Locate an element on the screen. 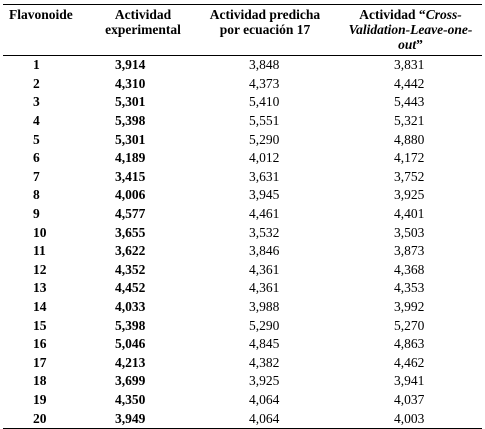 The image size is (485, 429). cell-flavonoide: 16 is located at coordinates (40, 344).